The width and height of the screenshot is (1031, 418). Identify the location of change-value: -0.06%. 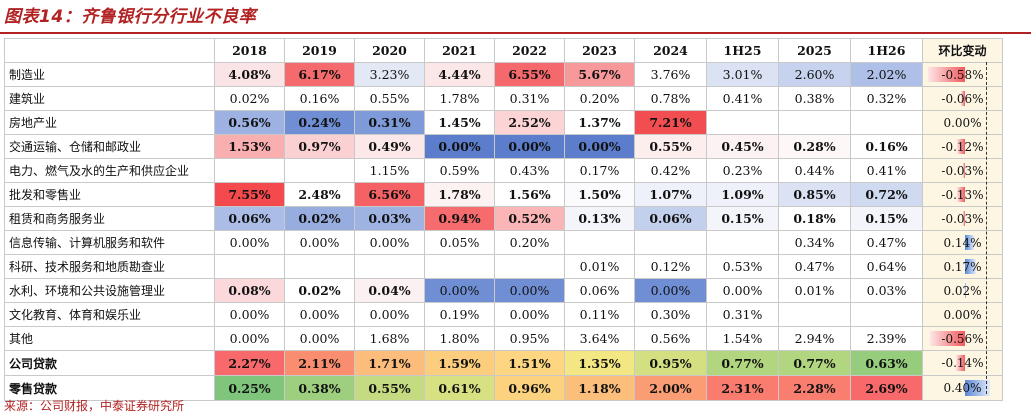
(962, 98).